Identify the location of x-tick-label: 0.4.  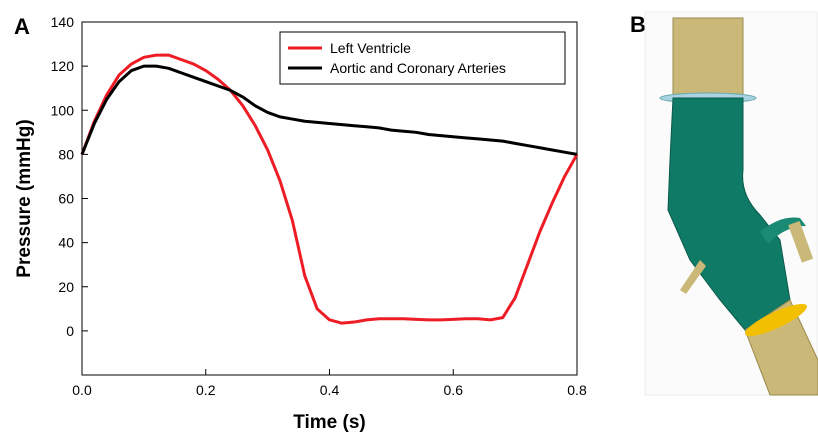
(330, 390).